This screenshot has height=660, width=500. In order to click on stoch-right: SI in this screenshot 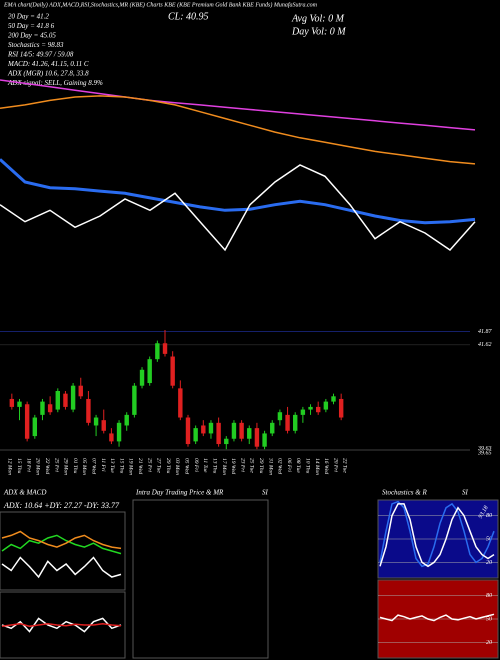, I will do `click(465, 493)`.